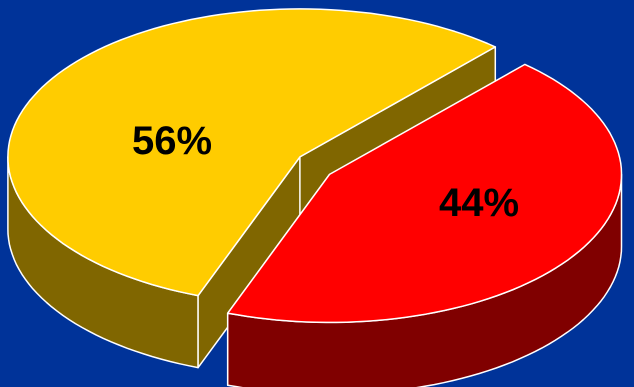 This screenshot has width=634, height=387. I want to click on data-label-44: 44%, so click(479, 203).